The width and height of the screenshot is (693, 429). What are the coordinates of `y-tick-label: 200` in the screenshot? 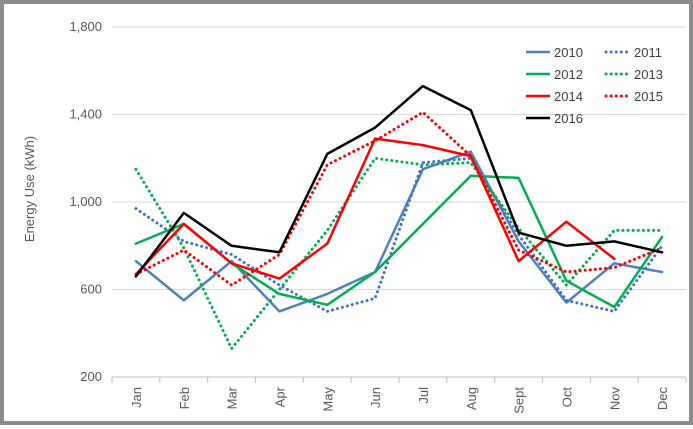 It's located at (91, 376).